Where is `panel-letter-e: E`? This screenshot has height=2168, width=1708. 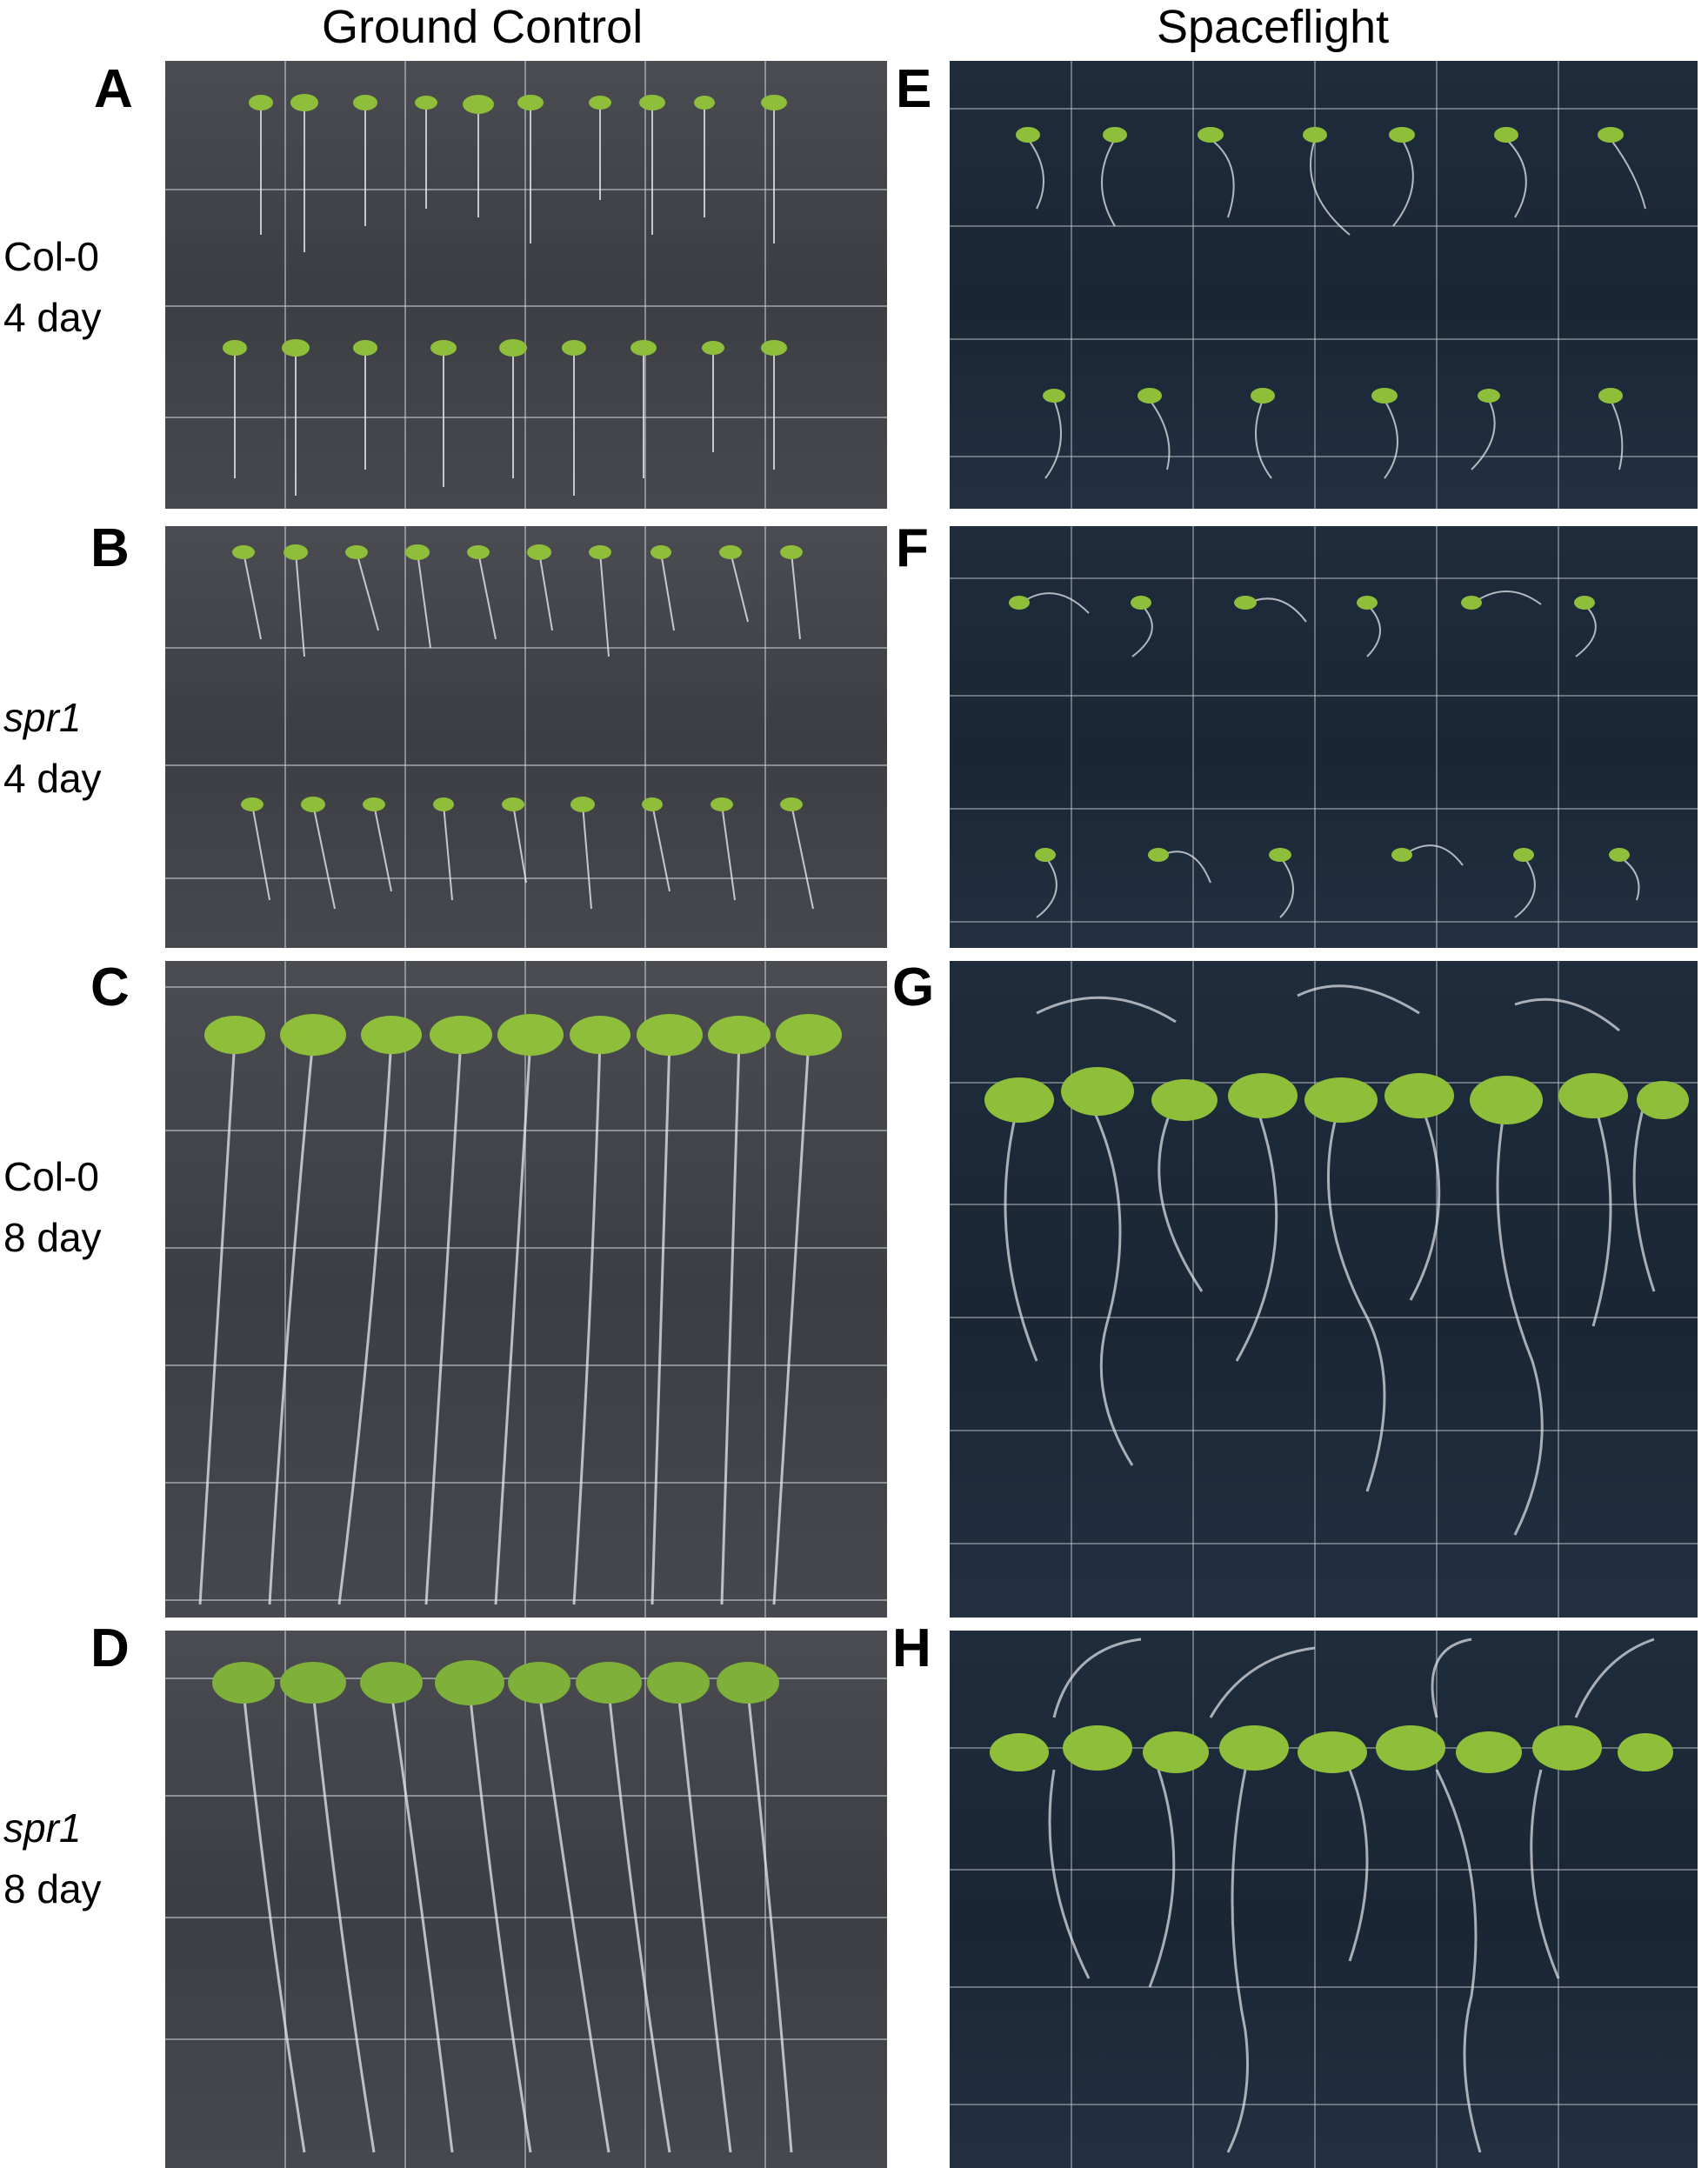 panel-letter-e: E is located at coordinates (914, 89).